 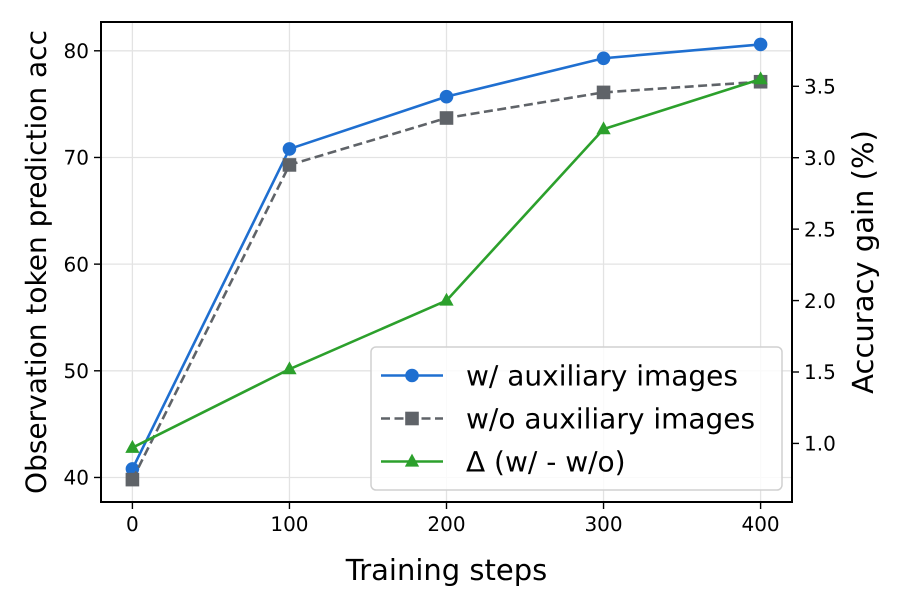 I want to click on legend-label: Δ (w/ - w/o), so click(x=546, y=461).